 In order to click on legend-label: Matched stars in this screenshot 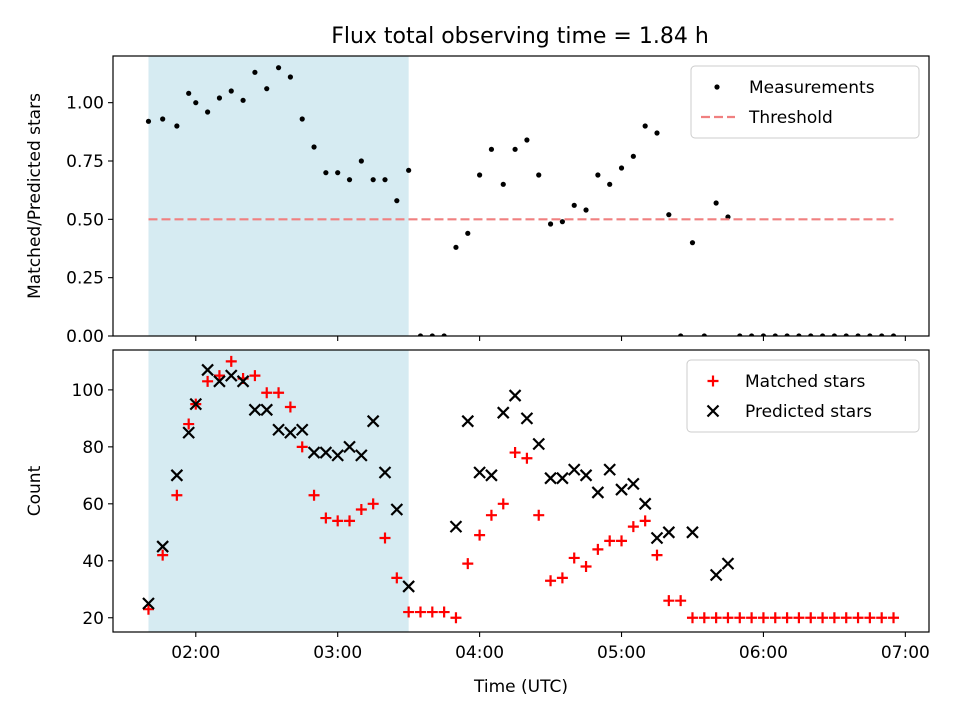, I will do `click(805, 382)`.